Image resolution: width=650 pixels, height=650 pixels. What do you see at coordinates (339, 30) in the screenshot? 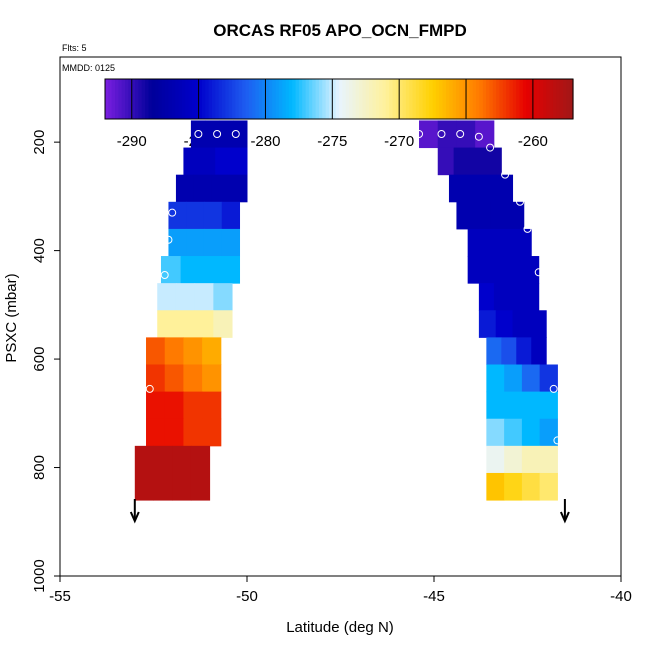
I see `chart-title: ORCAS RF05 APO_OCN_FMPD` at bounding box center [339, 30].